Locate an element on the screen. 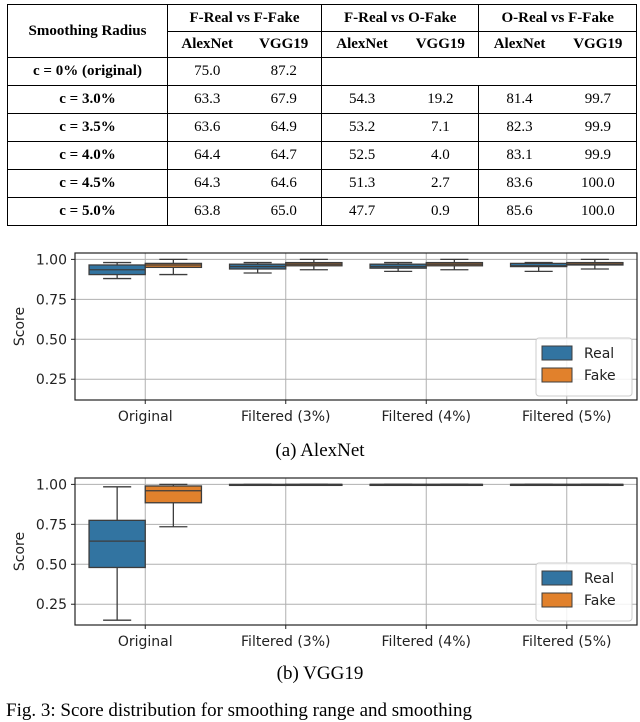  cell: 53.2 is located at coordinates (362, 127).